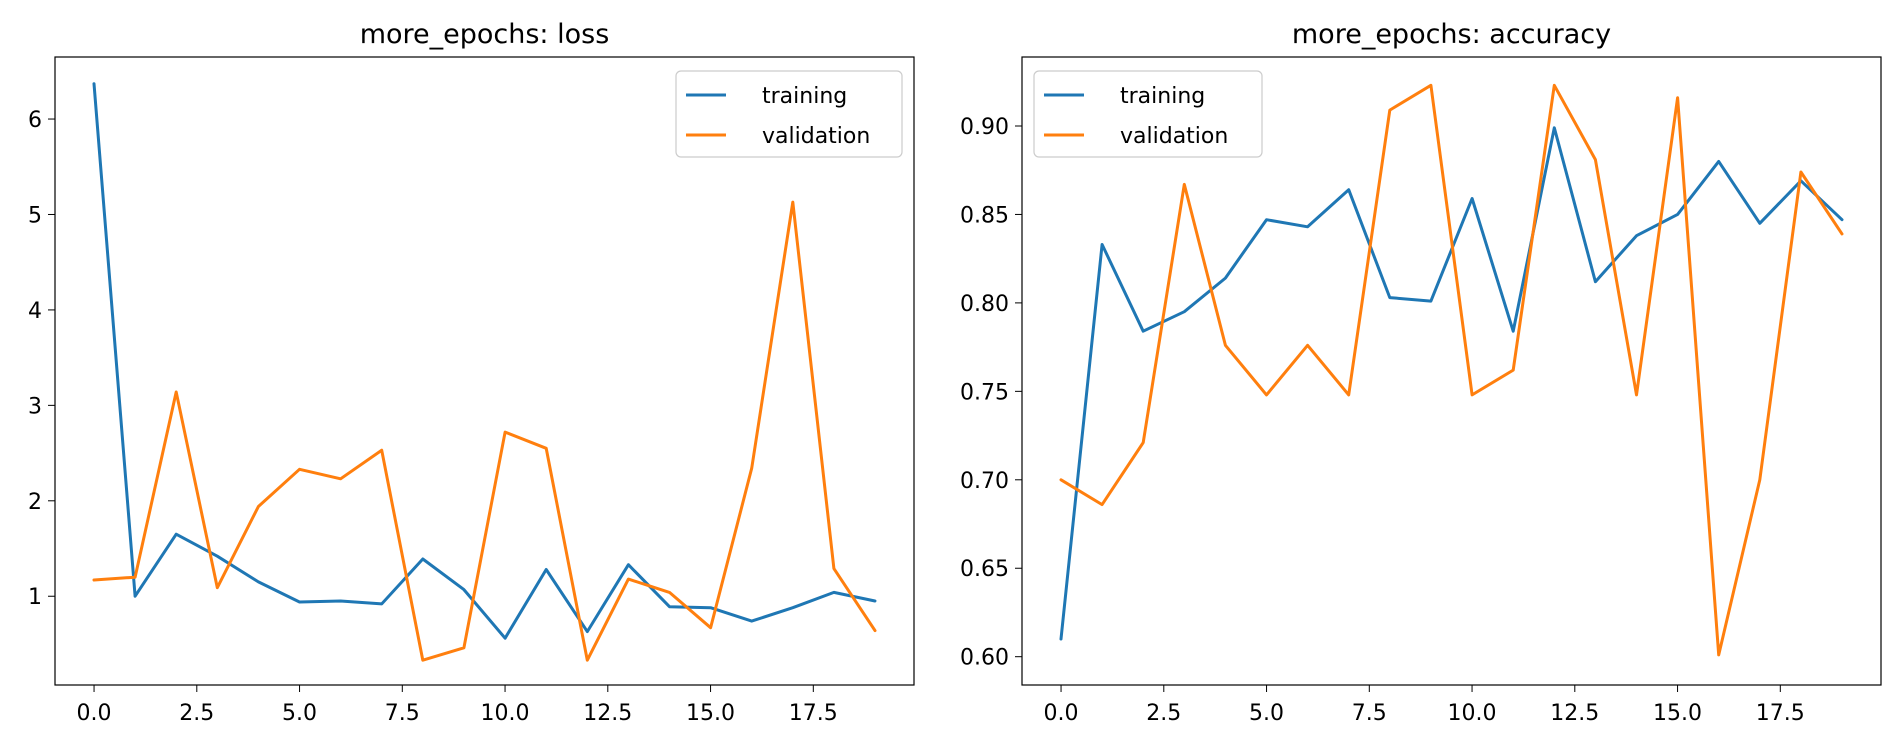  Describe the element at coordinates (984, 392) in the screenshot. I see `y-tick-label: 0.75` at that location.